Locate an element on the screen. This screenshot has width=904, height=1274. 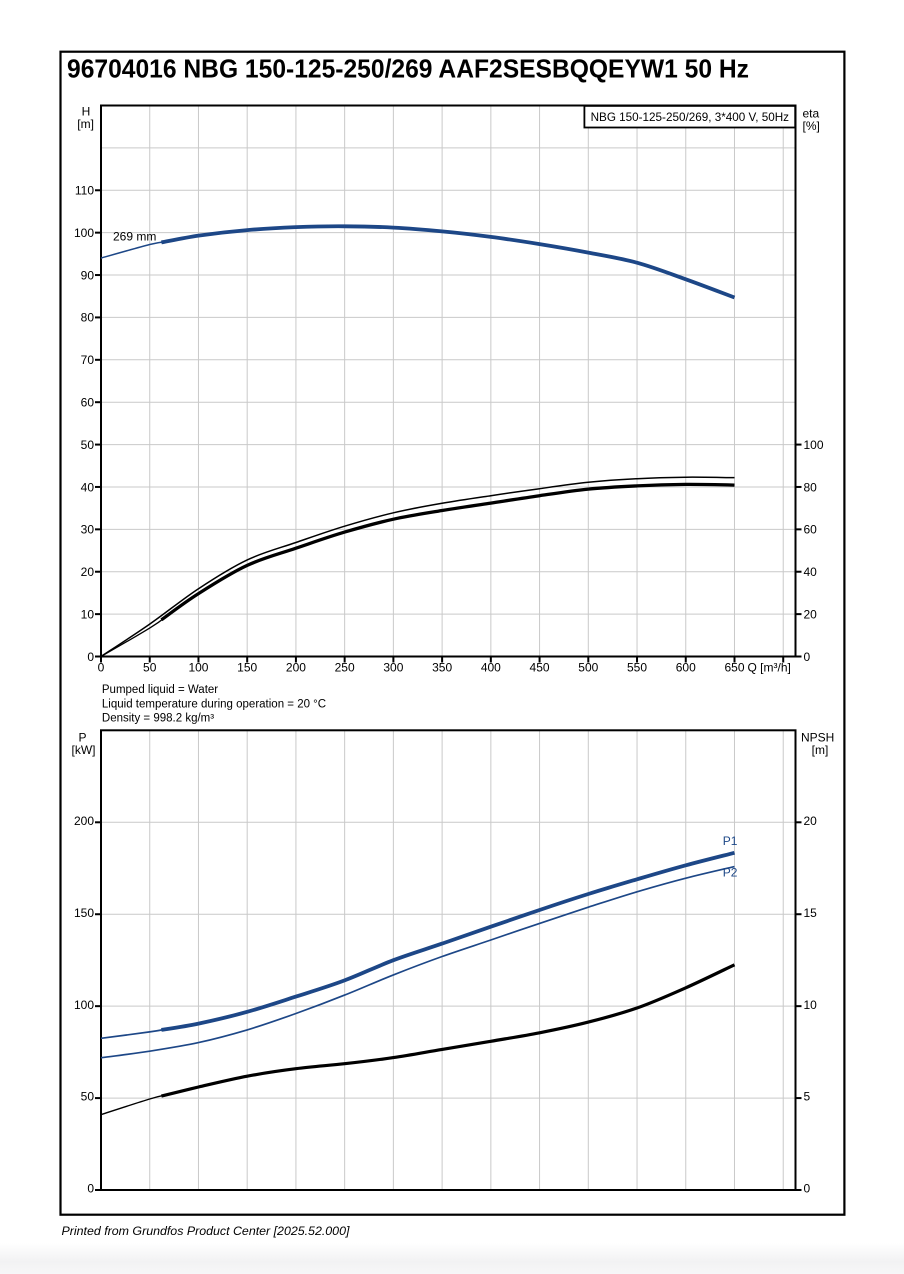
svg-text: P1 is located at coordinates (730, 841).